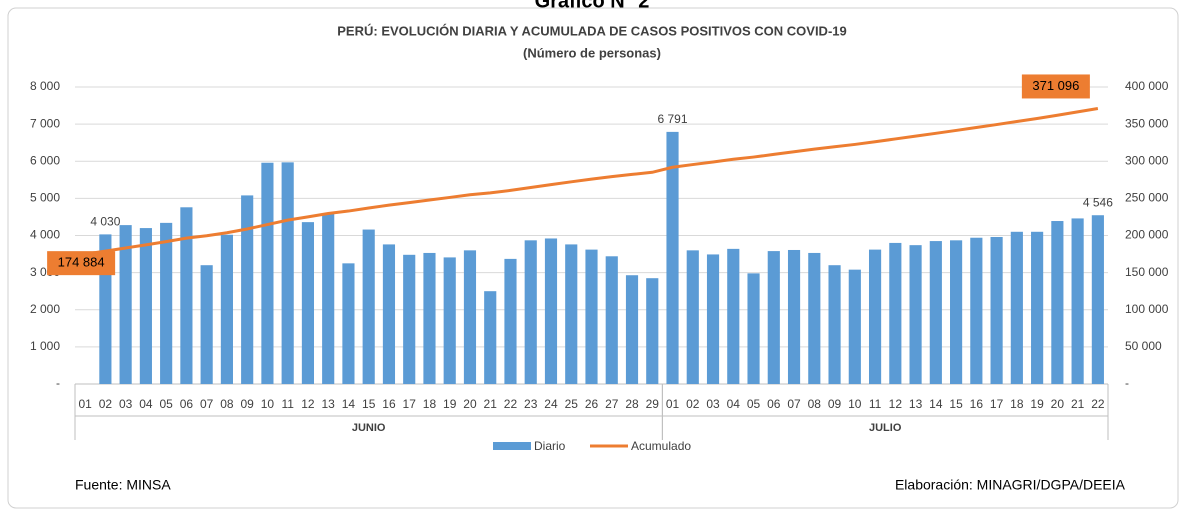  I want to click on y2-tick-label: 150 000, so click(1147, 272).